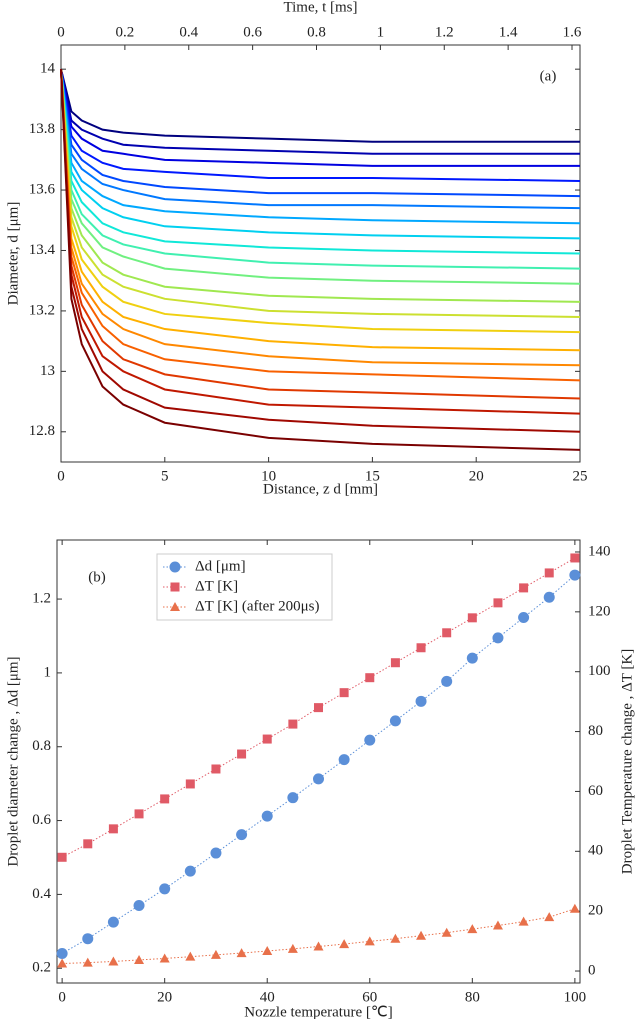 The image size is (640, 1019). I want to click on y2-tick-label: 0, so click(592, 970).